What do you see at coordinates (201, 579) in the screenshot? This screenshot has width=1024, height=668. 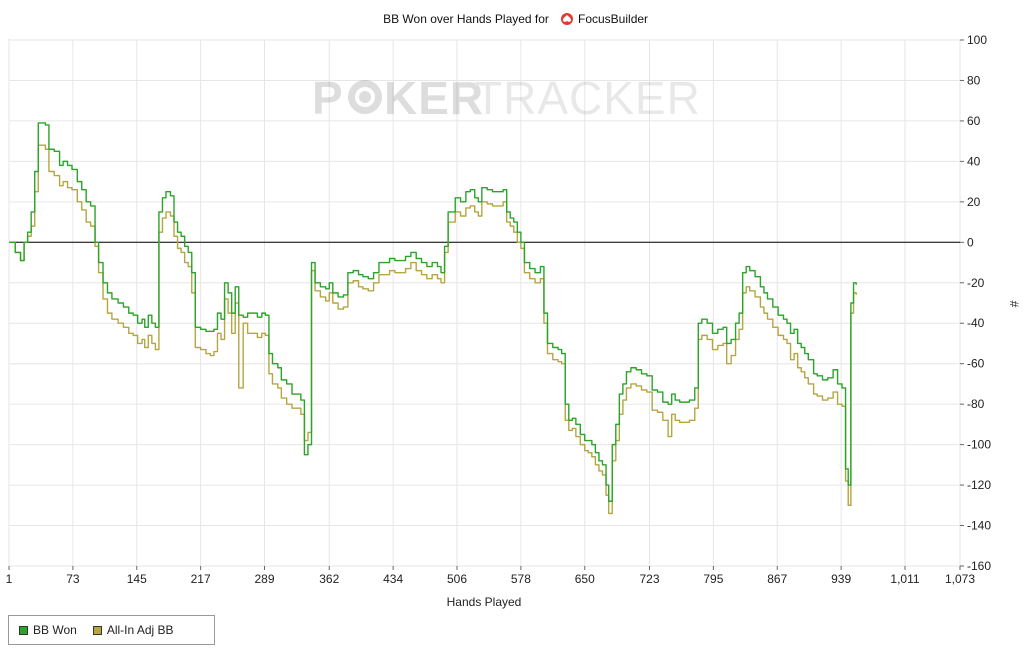 I see `x-tick-label: 217` at bounding box center [201, 579].